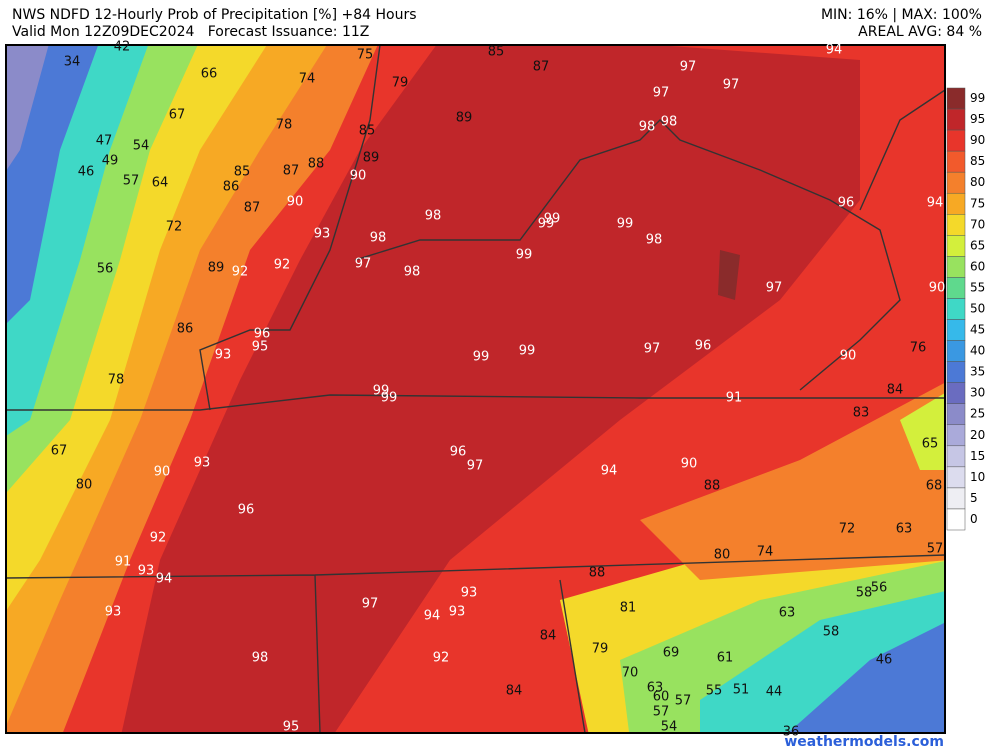 The width and height of the screenshot is (1000, 754). I want to click on point-value: 34, so click(72, 62).